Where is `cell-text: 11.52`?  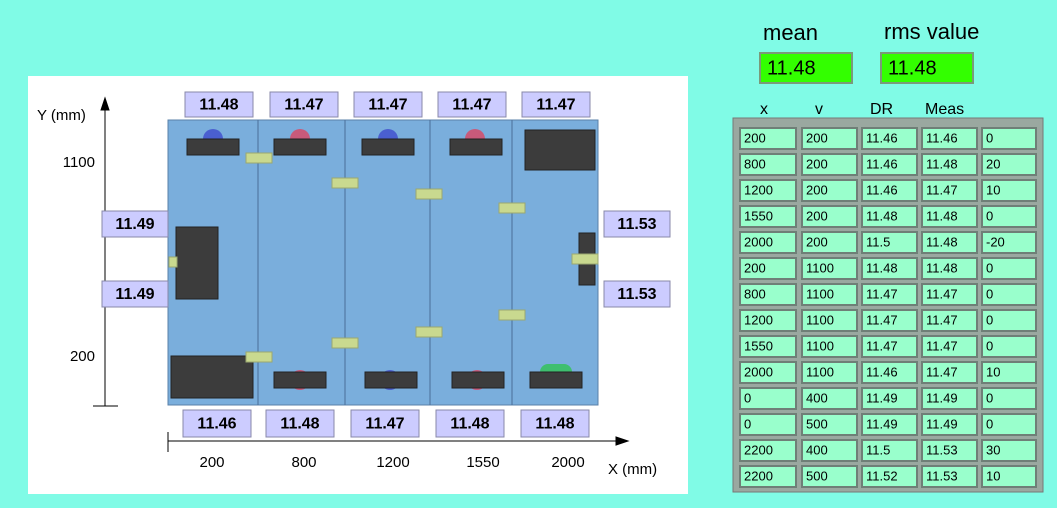 cell-text: 11.52 is located at coordinates (882, 475).